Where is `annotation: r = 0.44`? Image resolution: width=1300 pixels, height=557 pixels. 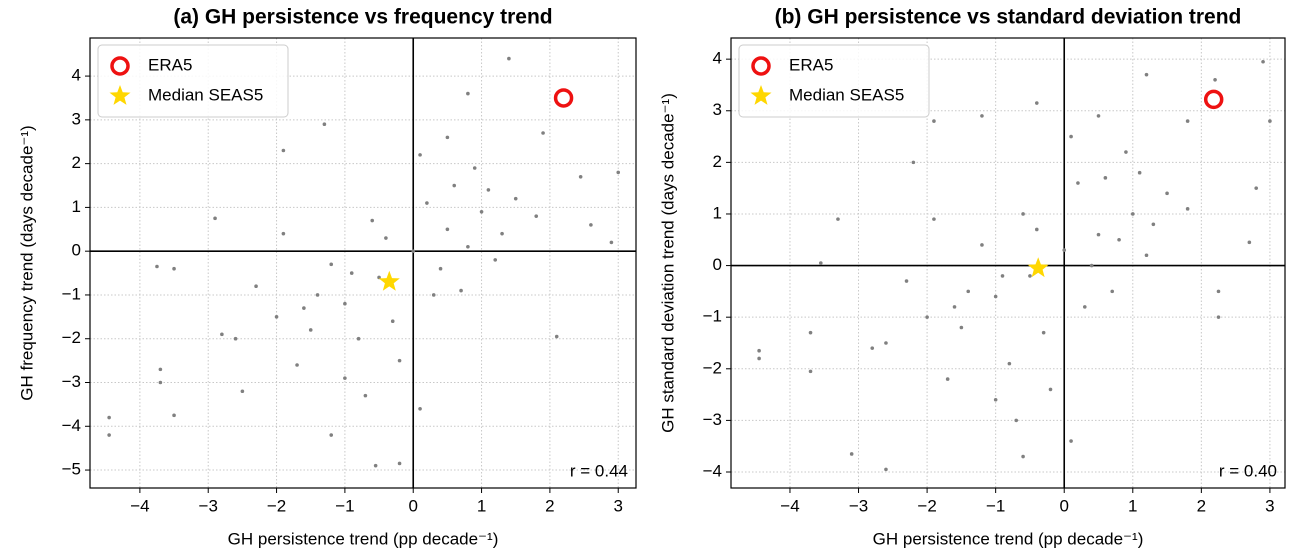
annotation: r = 0.44 is located at coordinates (599, 470).